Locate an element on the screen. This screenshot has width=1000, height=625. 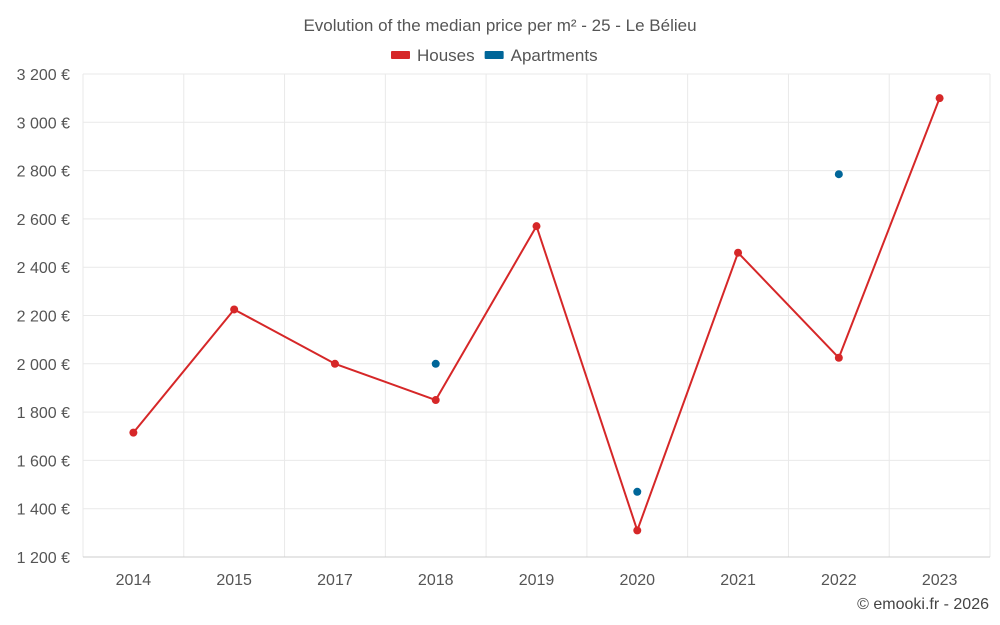
x-tick-label: 2014 is located at coordinates (134, 580).